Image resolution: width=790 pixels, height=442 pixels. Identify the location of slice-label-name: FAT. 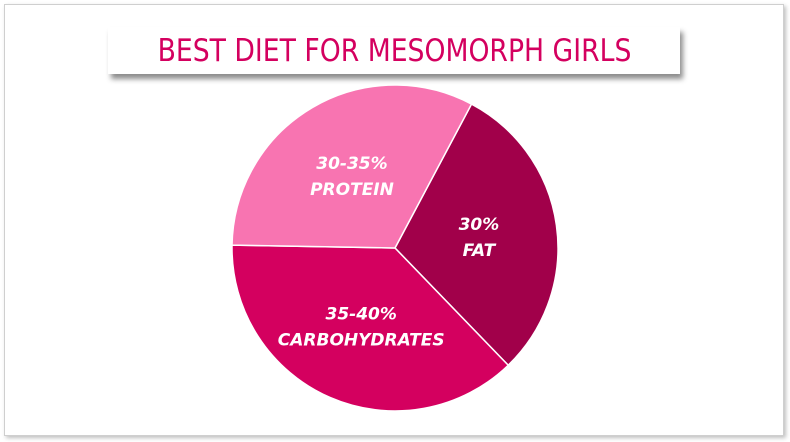
(480, 251).